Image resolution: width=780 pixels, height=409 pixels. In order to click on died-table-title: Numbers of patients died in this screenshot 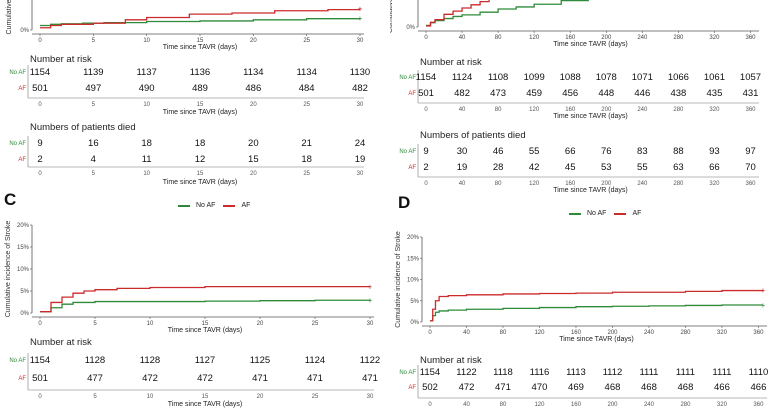, I will do `click(83, 127)`.